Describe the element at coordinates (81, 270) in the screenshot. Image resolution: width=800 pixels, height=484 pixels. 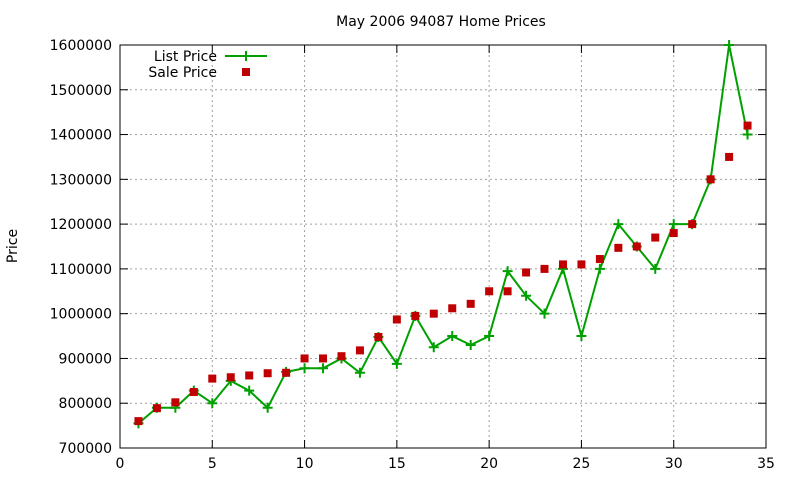
I see `y-tick-label: 1100000` at that location.